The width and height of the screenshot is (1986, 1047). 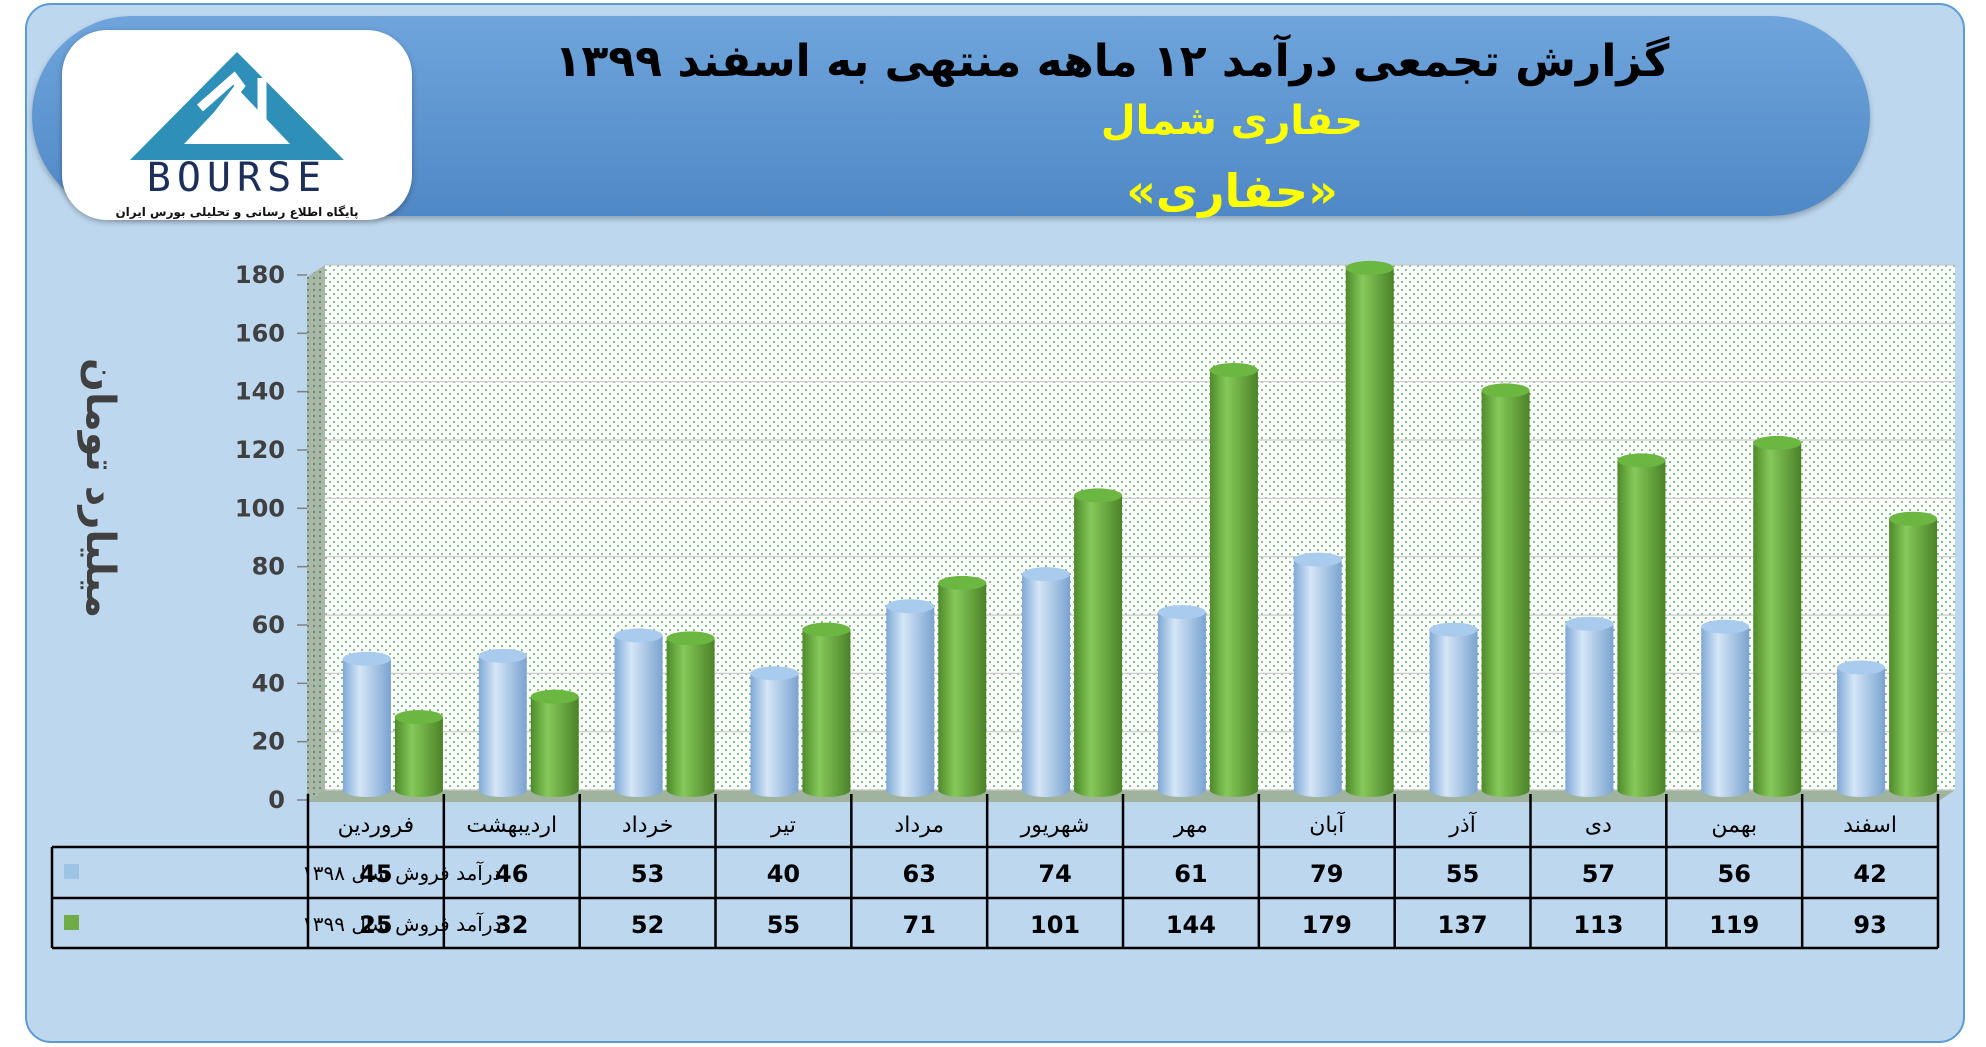 What do you see at coordinates (375, 925) in the screenshot?
I see `data-label: 25` at bounding box center [375, 925].